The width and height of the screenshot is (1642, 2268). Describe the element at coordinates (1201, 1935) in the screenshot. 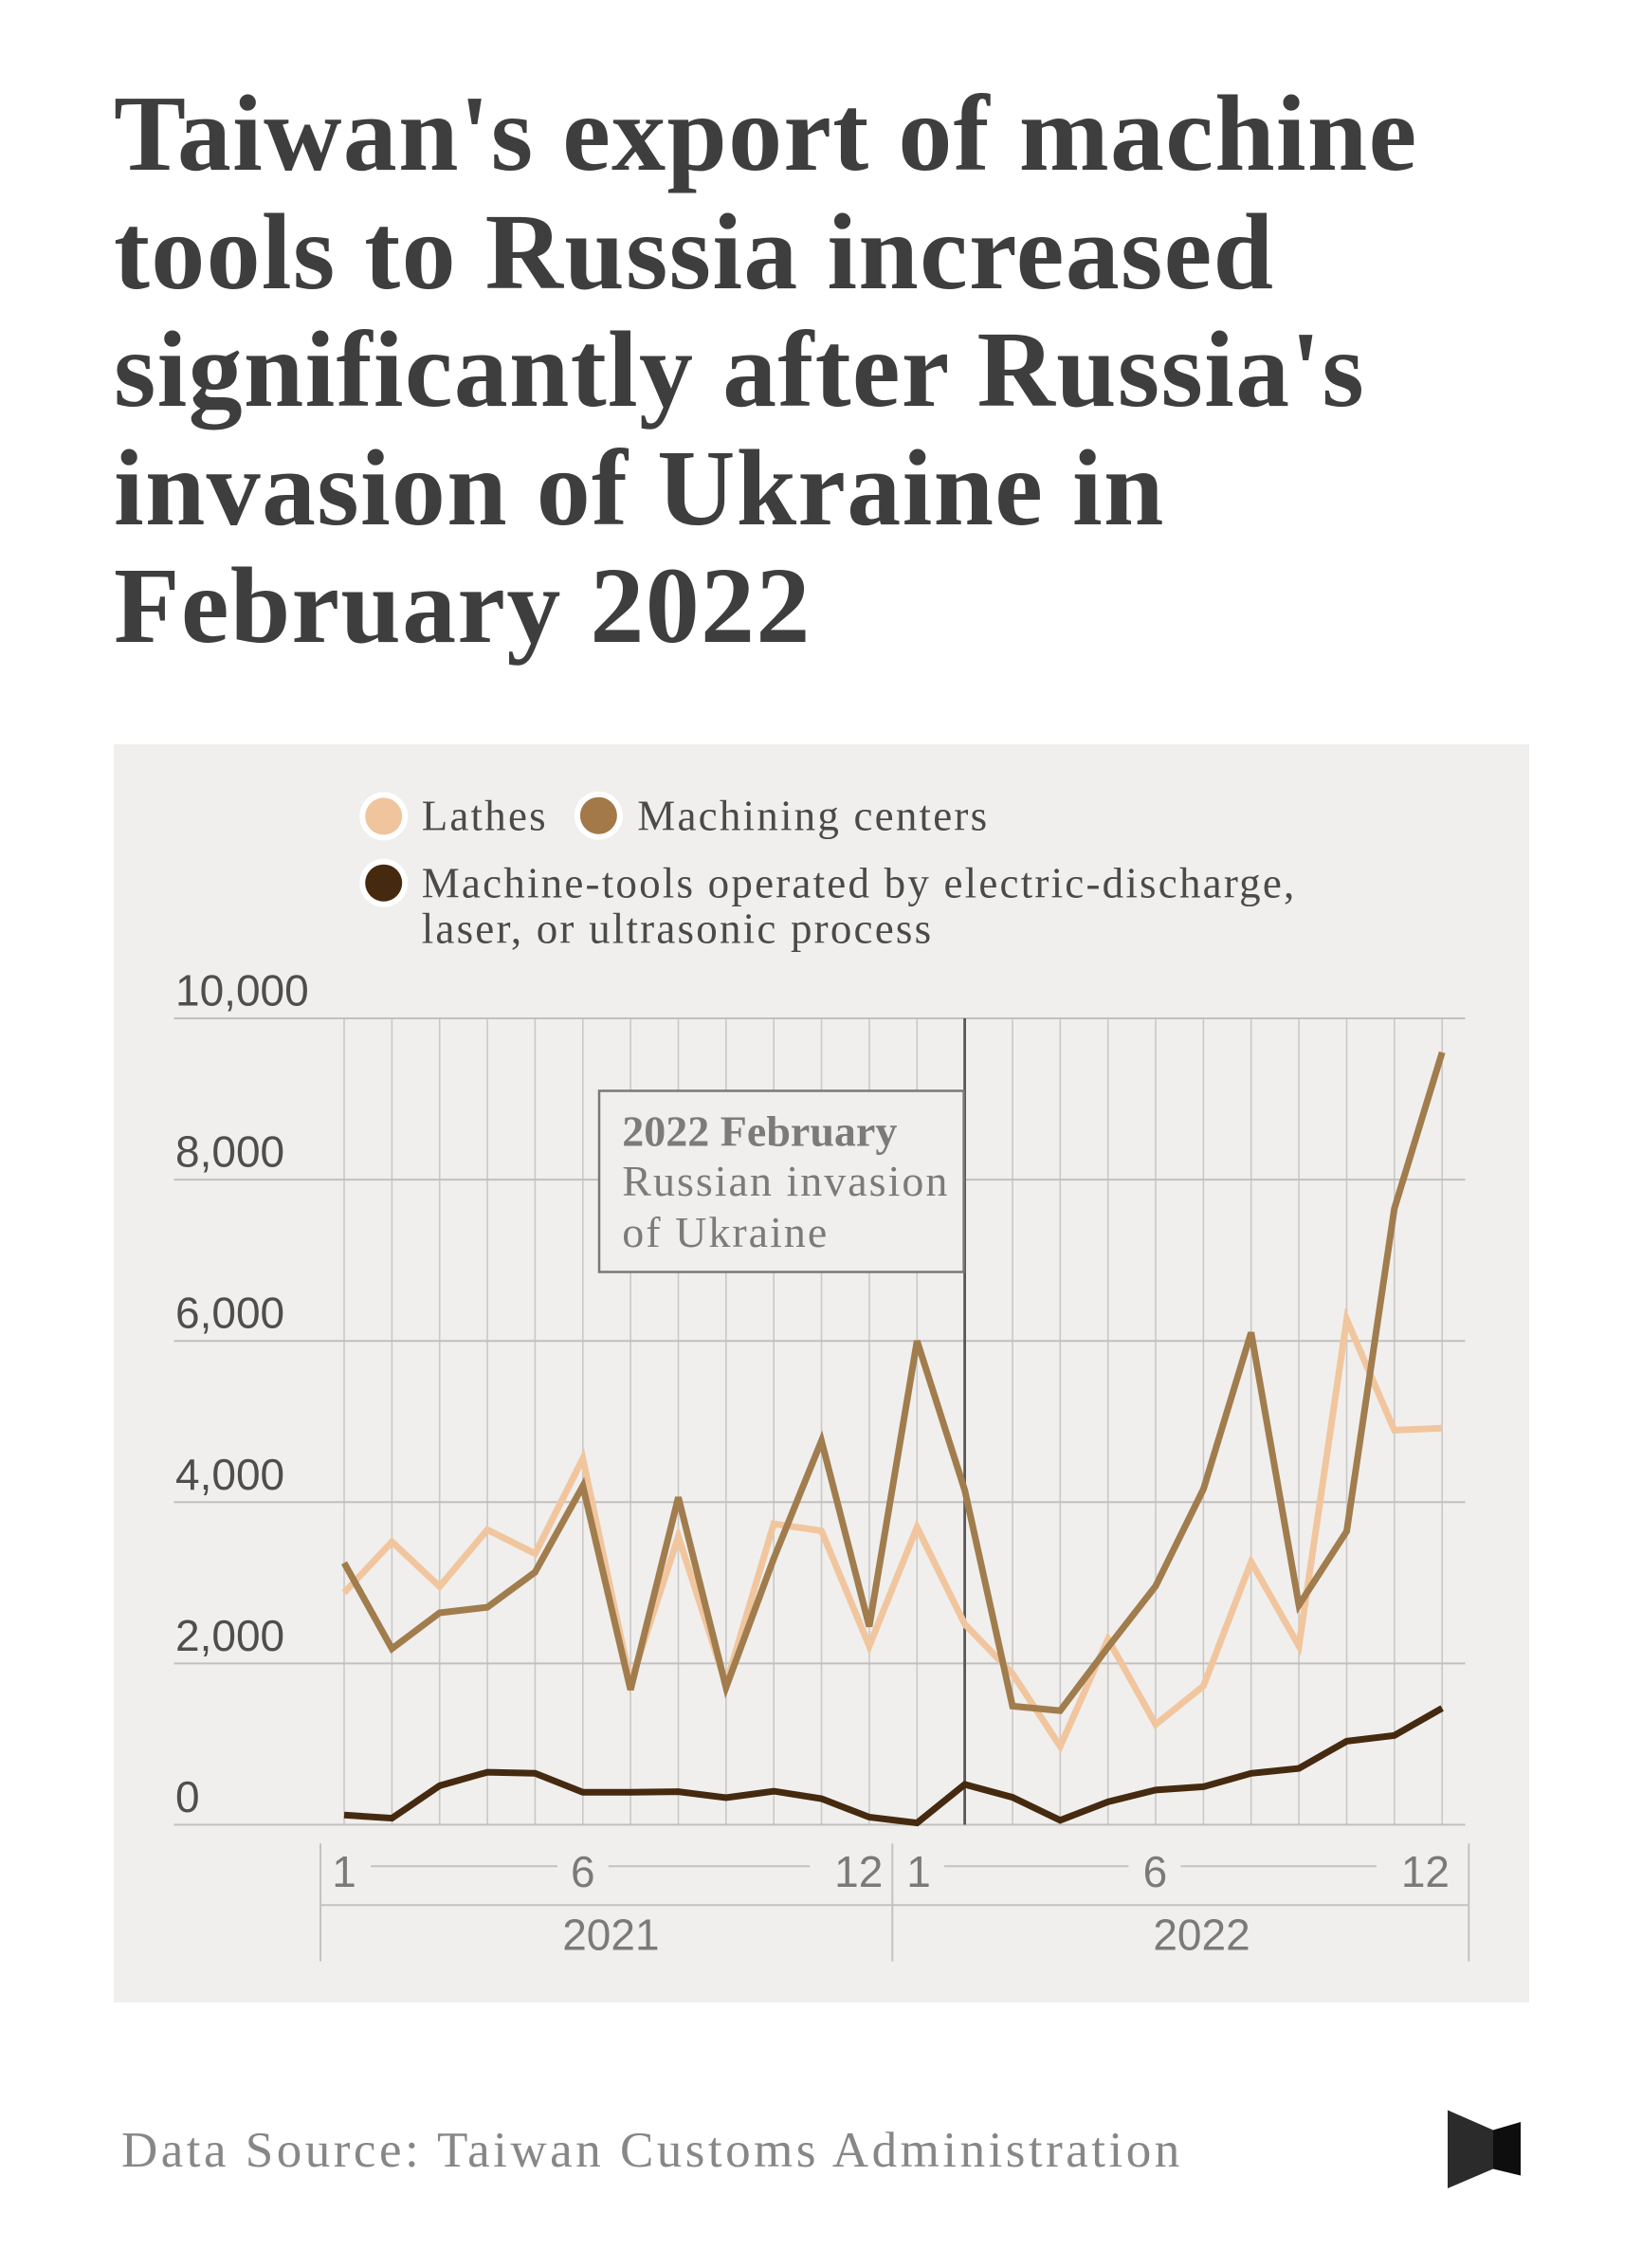

I see `svg-text: 2022` at that location.